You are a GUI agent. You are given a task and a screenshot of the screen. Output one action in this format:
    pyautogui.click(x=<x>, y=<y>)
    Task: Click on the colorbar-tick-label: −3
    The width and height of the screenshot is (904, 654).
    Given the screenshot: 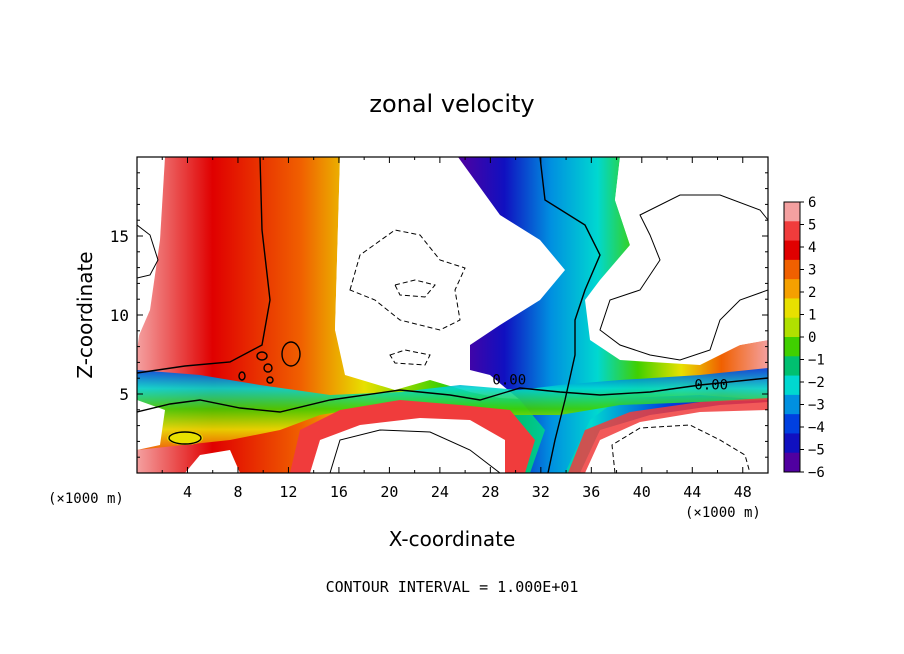 What is the action you would take?
    pyautogui.click(x=816, y=406)
    